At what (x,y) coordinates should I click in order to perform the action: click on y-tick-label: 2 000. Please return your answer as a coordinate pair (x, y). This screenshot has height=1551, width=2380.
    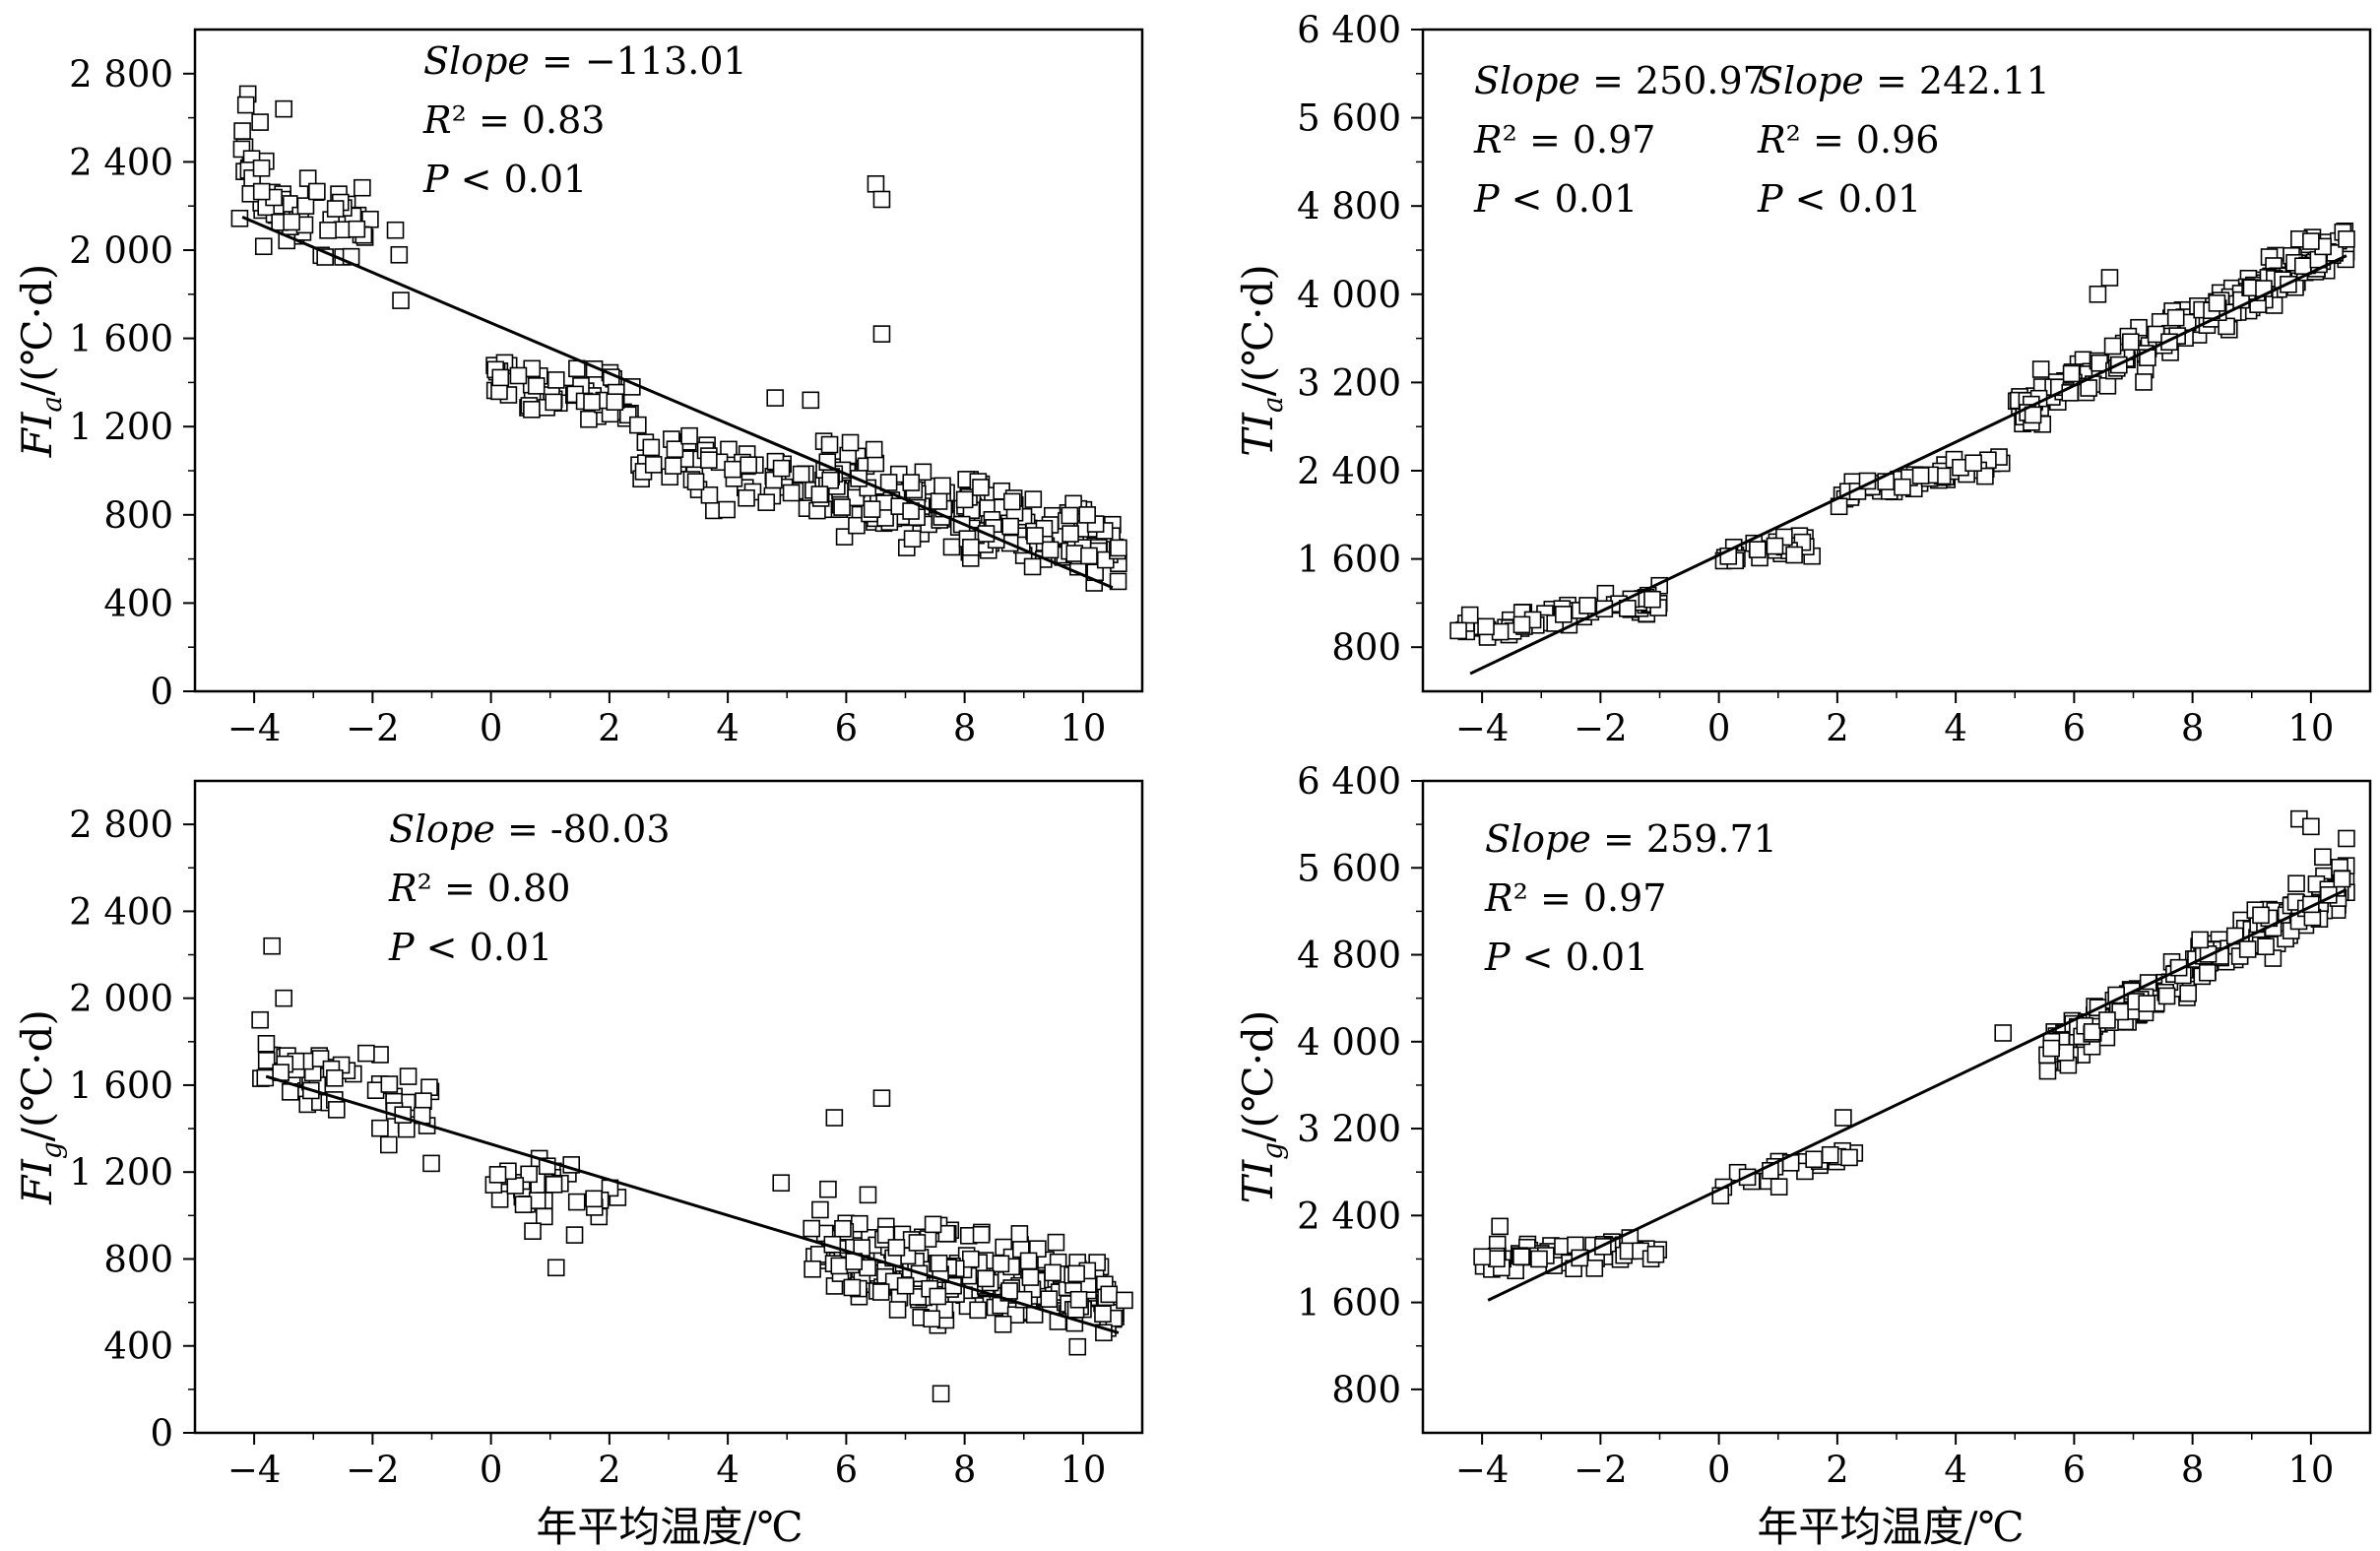
    Looking at the image, I should click on (121, 250).